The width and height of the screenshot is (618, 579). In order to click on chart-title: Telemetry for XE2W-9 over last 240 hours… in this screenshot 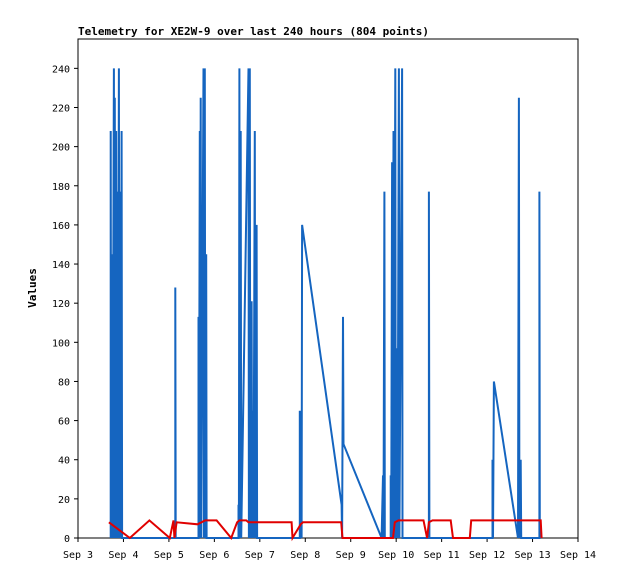, I will do `click(253, 31)`.